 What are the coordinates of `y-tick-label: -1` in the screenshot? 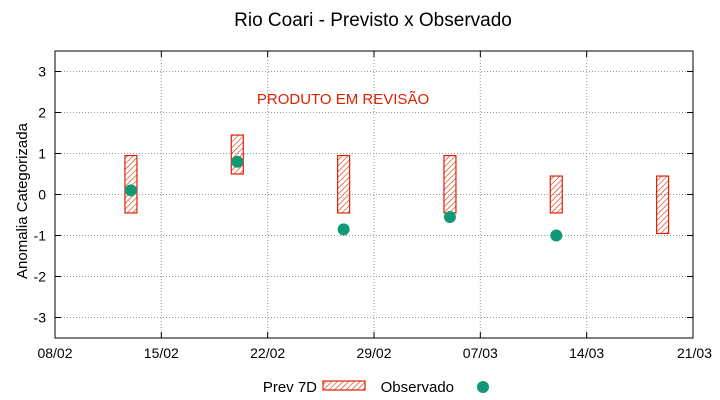 It's located at (40, 236).